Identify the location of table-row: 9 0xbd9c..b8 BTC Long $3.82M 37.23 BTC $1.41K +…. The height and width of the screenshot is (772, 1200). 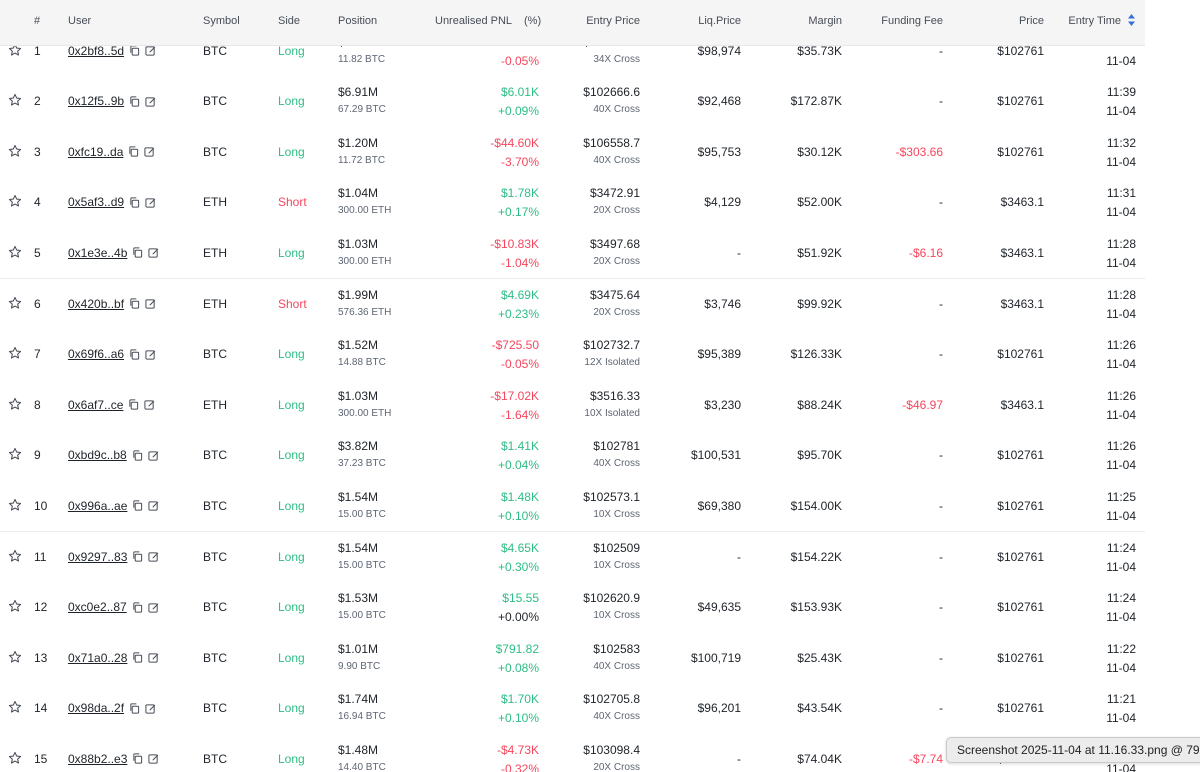
(572, 456).